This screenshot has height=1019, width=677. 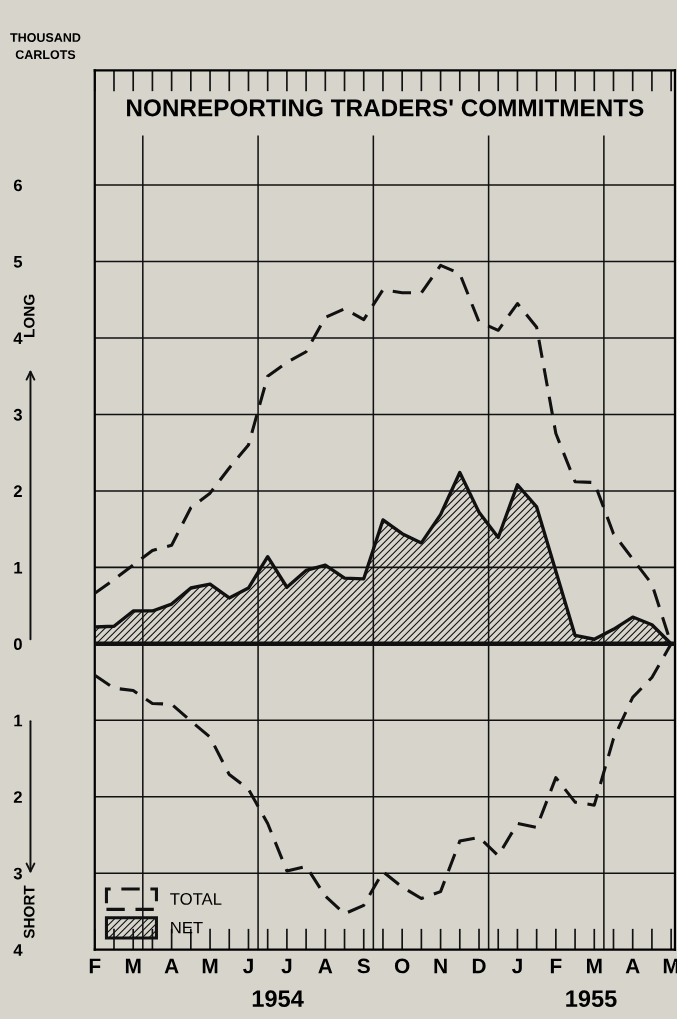 What do you see at coordinates (17, 644) in the screenshot?
I see `y-tick-label: 0` at bounding box center [17, 644].